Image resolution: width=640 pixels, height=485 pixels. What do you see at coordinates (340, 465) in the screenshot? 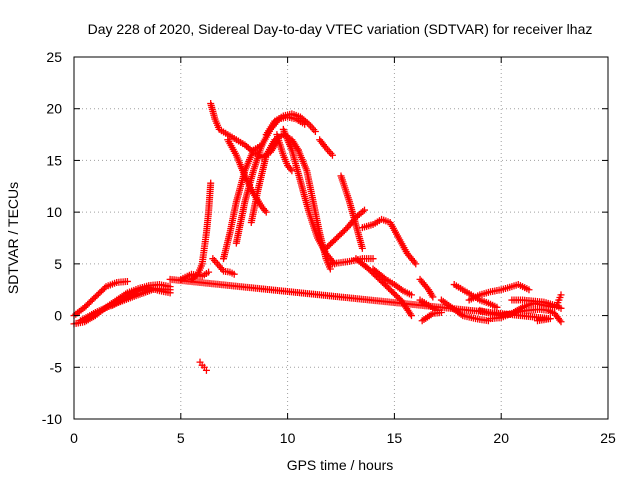
I see `x-axis-label: GPS time / hours` at bounding box center [340, 465].